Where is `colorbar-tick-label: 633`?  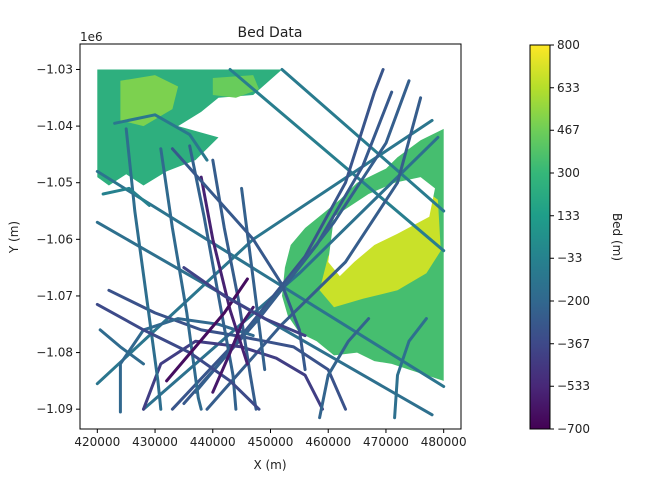 colorbar-tick-label: 633 is located at coordinates (568, 88).